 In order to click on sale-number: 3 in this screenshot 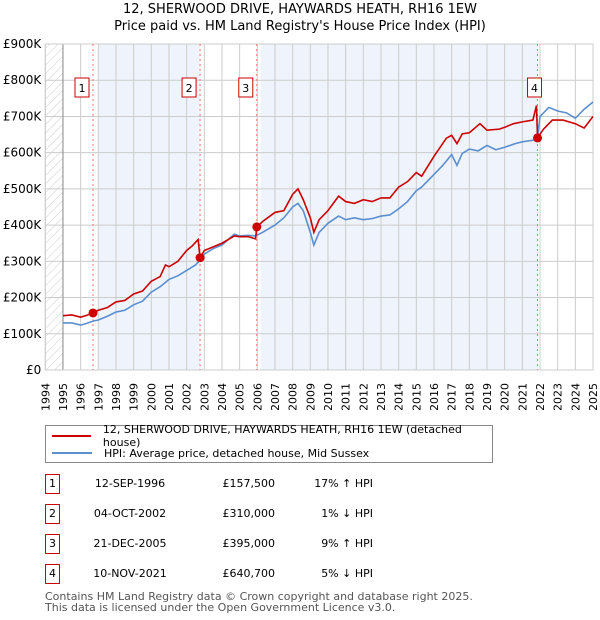, I will do `click(52, 544)`.